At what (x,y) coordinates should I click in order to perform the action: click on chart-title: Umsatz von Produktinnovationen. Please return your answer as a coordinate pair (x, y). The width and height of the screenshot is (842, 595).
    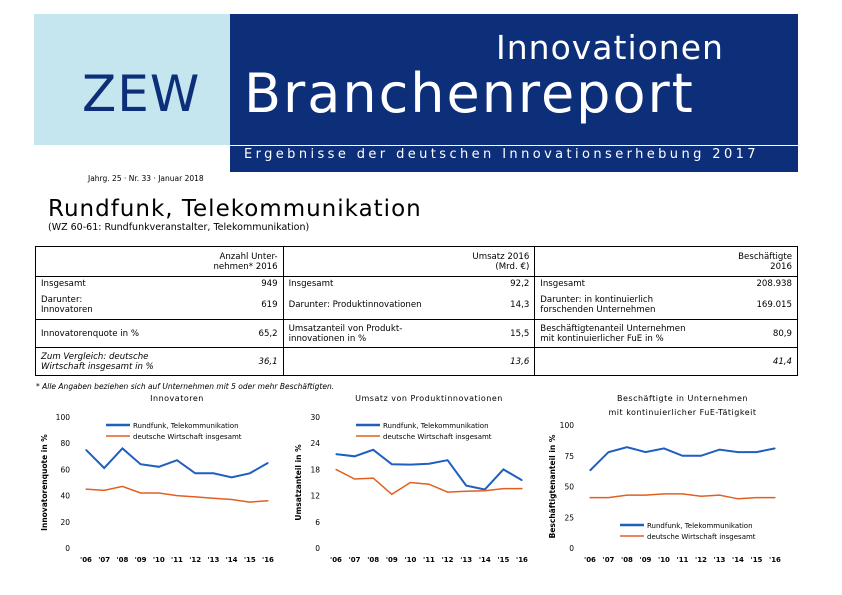
    Looking at the image, I should click on (429, 398).